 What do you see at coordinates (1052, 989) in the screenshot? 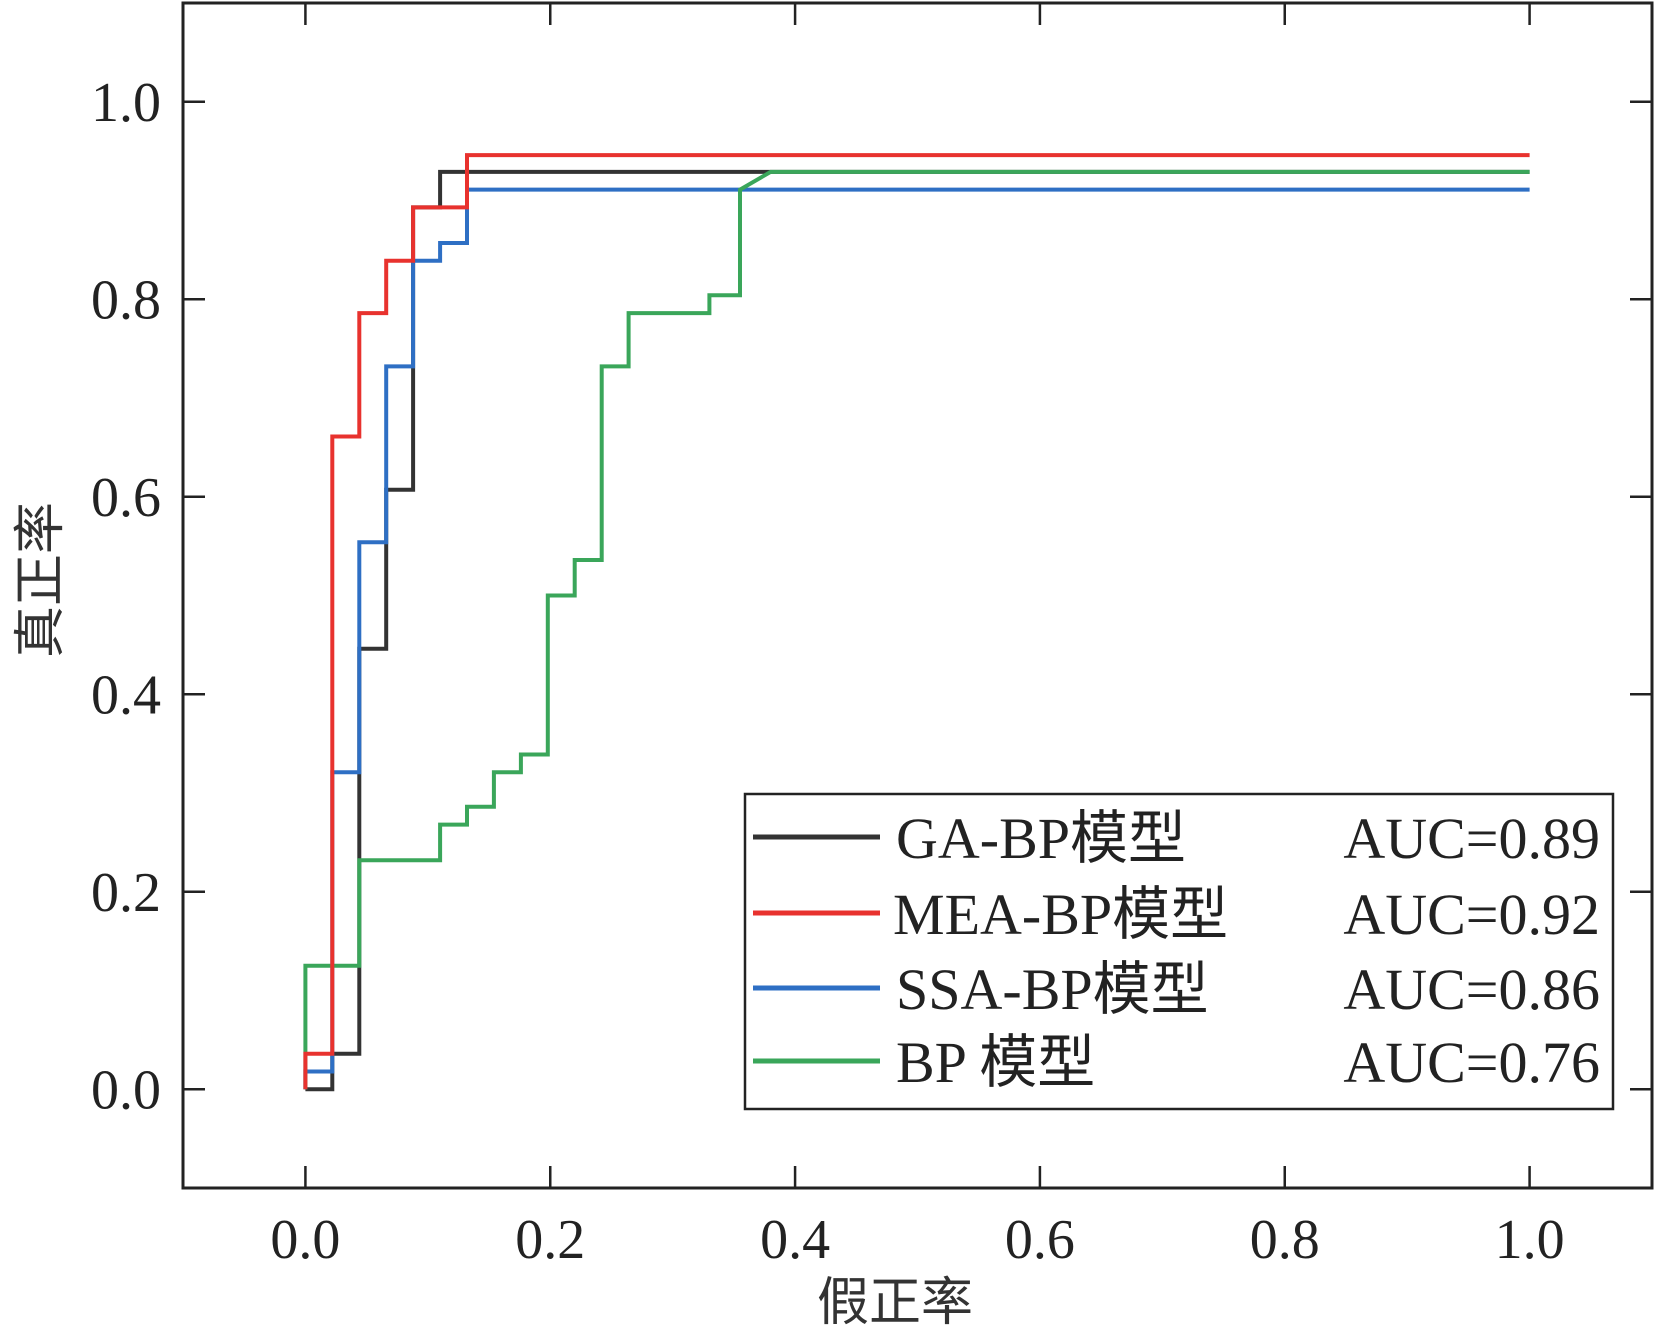
I see `legend-label-ssa-bp: SSA-BP模型` at bounding box center [1052, 989].